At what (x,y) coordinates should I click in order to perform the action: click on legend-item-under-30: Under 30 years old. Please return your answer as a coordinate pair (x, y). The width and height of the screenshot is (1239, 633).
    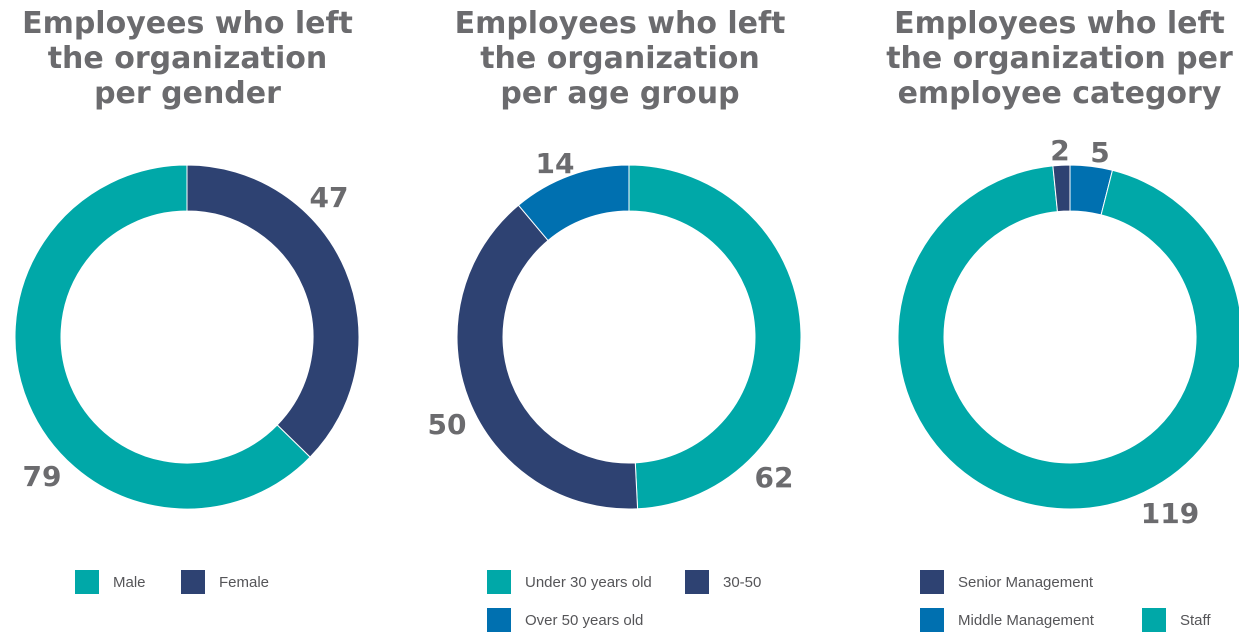
    Looking at the image, I should click on (569, 582).